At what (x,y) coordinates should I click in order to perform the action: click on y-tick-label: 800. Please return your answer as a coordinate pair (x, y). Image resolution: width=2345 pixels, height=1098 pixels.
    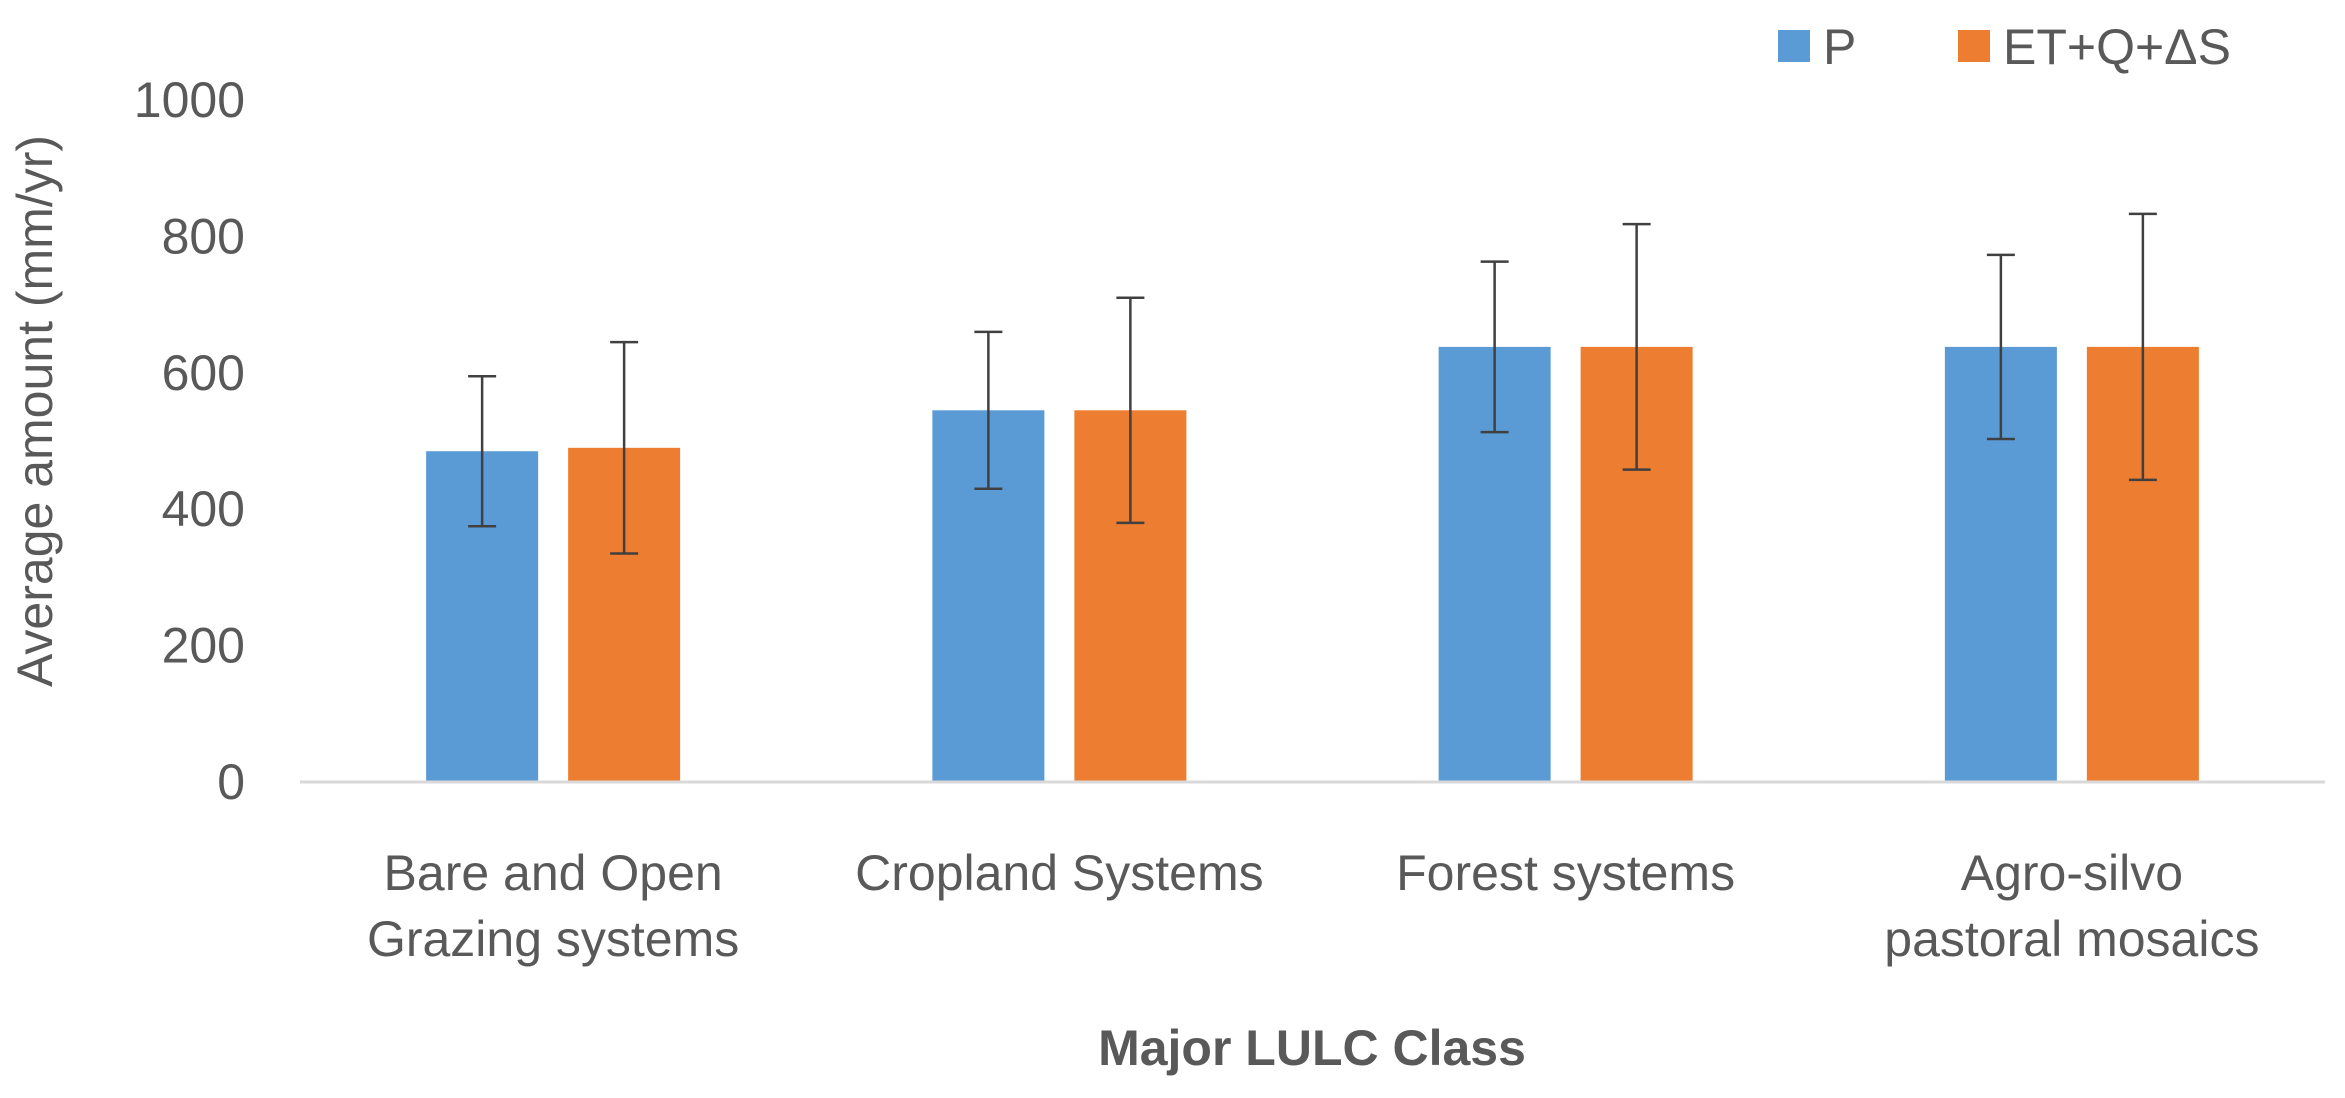
    Looking at the image, I should click on (203, 236).